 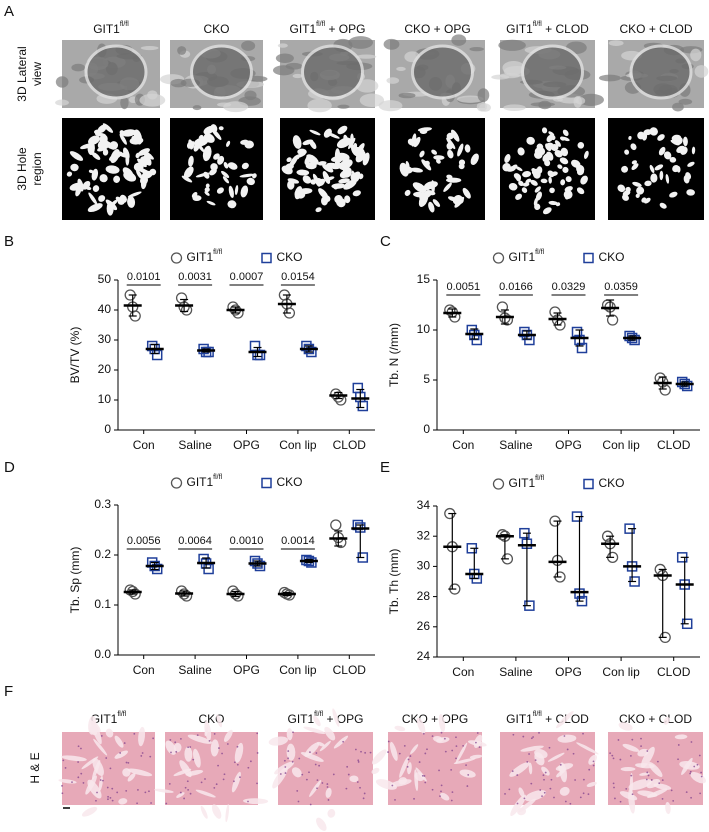 I want to click on x-tick-label: Saline, so click(x=195, y=670).